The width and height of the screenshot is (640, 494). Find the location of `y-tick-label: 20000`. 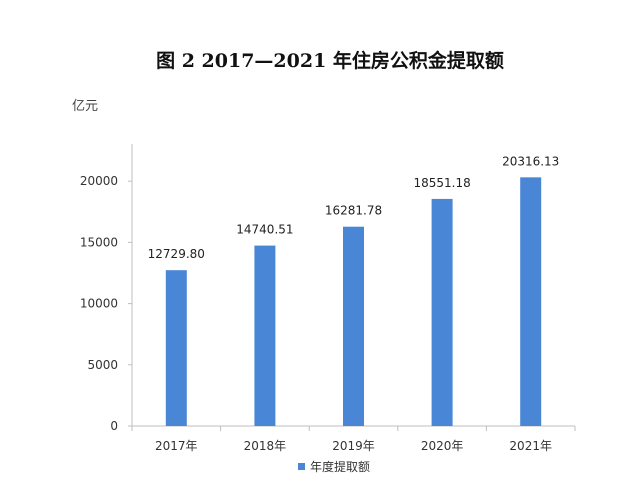

y-tick-label: 20000 is located at coordinates (99, 181).